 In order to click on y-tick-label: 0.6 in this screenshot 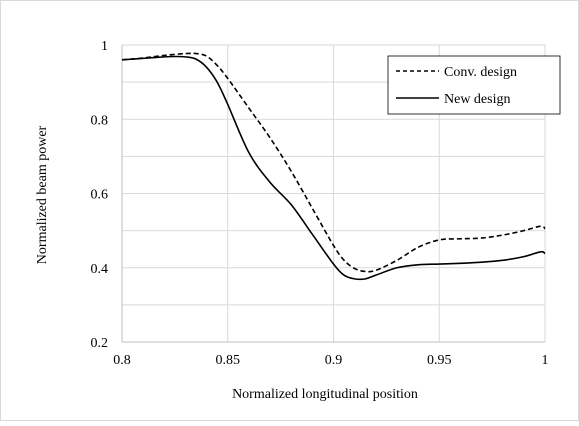, I will do `click(100, 195)`.